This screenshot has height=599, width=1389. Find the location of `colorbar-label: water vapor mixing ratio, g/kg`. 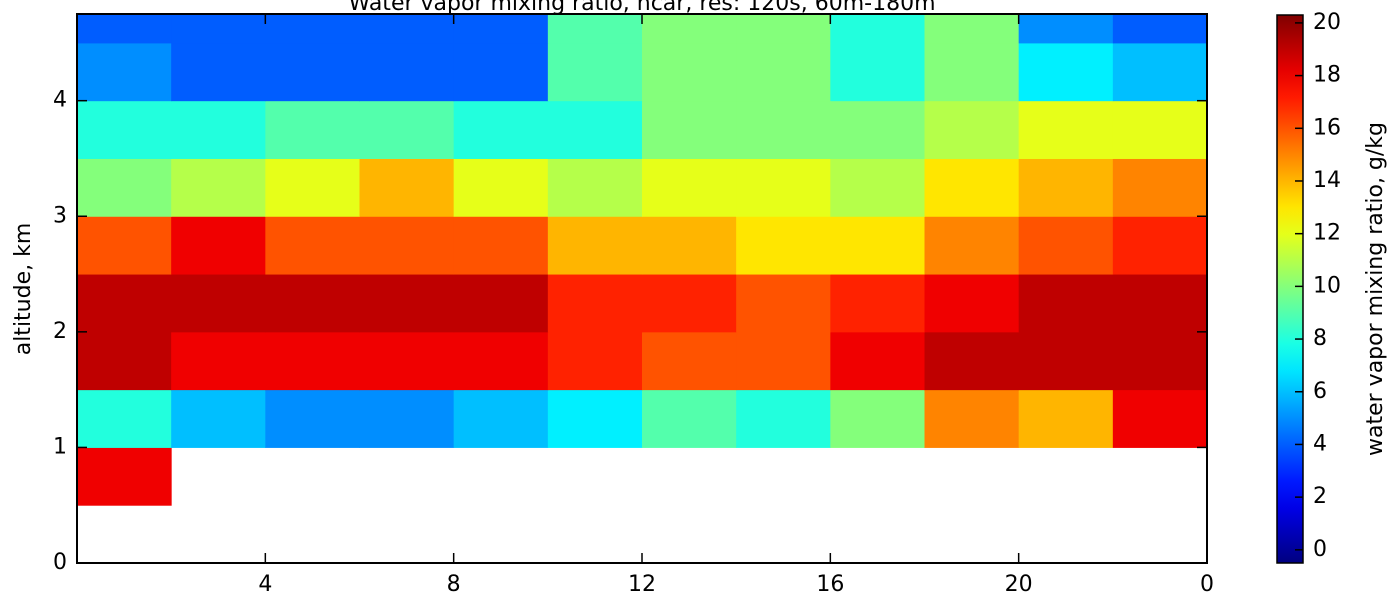

colorbar-label: water vapor mixing ratio, g/kg is located at coordinates (1375, 289).